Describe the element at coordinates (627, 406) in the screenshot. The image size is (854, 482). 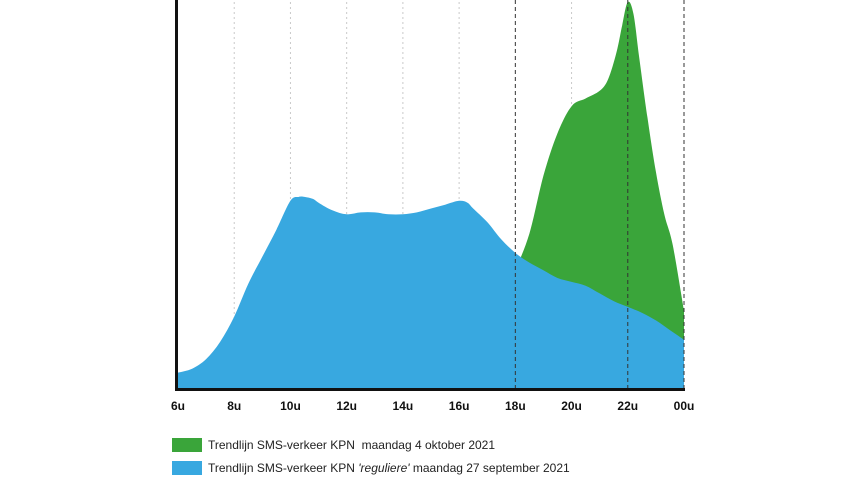
I see `x-tick-label-22u: 22u` at that location.